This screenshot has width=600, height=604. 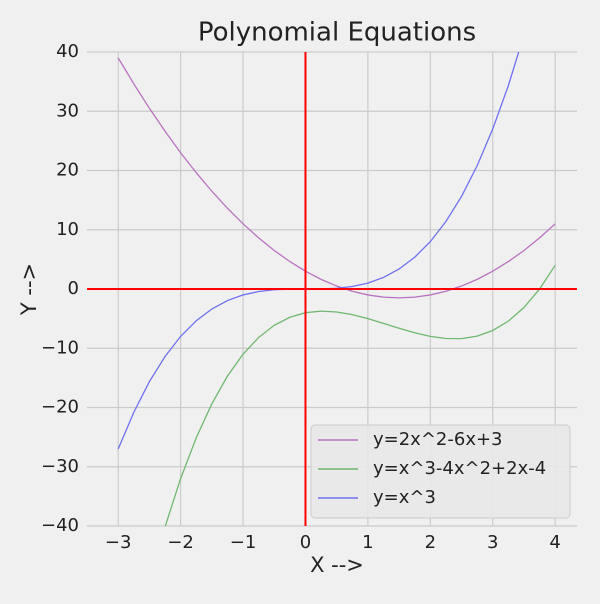 I want to click on y-tick-label: −30, so click(x=60, y=466).